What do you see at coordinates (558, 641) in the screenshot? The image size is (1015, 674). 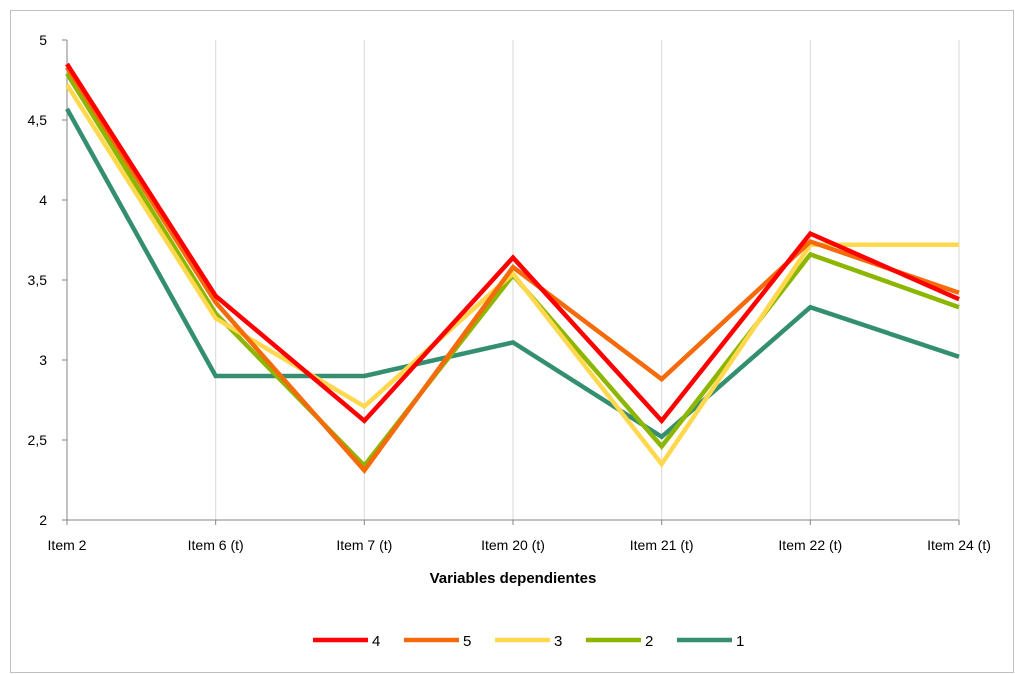 I see `legend-label-3: 3` at bounding box center [558, 641].